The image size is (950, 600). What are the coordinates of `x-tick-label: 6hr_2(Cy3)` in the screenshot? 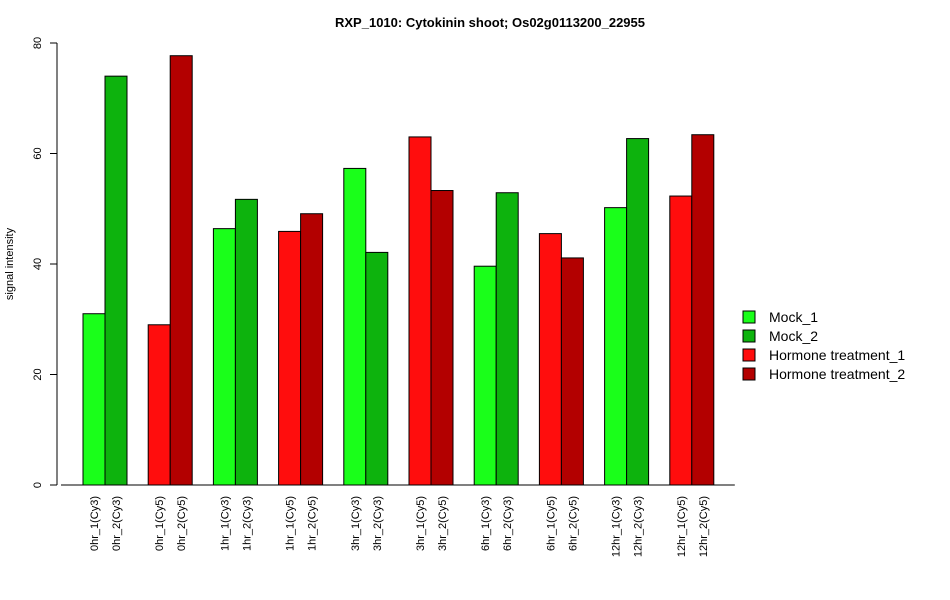 It's located at (508, 523).